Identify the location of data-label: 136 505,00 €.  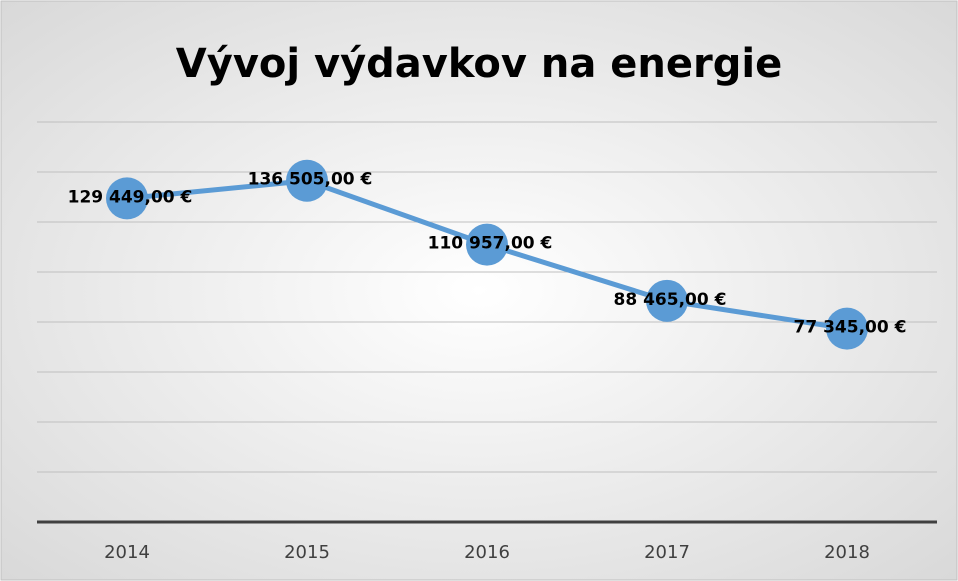
(310, 180).